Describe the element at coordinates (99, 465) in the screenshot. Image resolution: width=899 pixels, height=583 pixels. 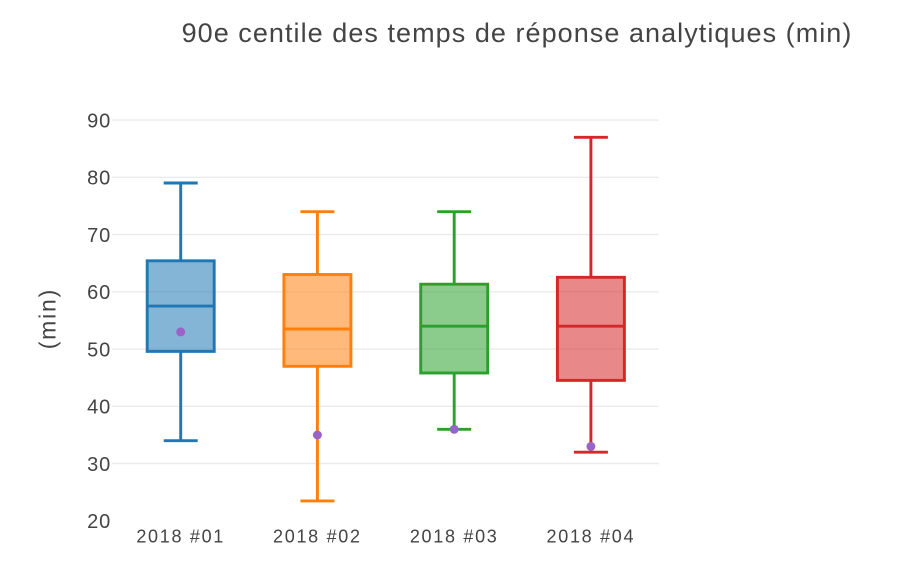
I see `svg-text: 30` at that location.